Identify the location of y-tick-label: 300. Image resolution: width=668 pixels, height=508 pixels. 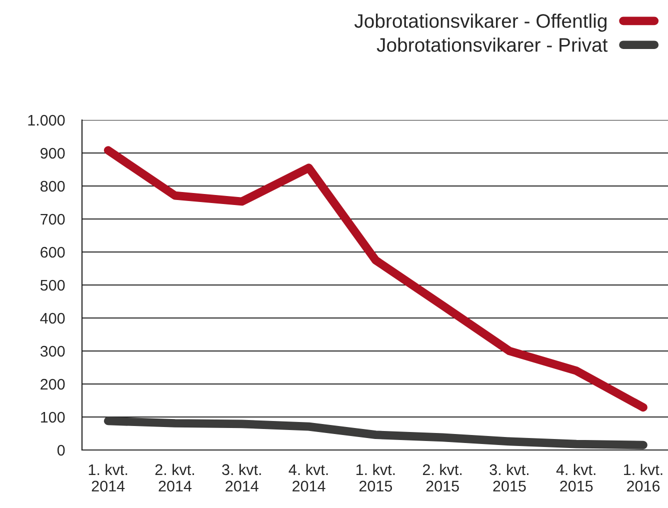
(52, 351).